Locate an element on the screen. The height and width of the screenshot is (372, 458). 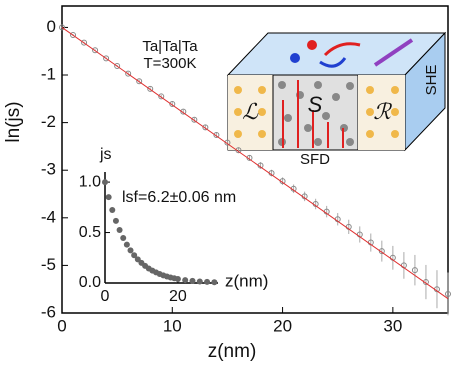
y-tick-label: -1 is located at coordinates (48, 73).